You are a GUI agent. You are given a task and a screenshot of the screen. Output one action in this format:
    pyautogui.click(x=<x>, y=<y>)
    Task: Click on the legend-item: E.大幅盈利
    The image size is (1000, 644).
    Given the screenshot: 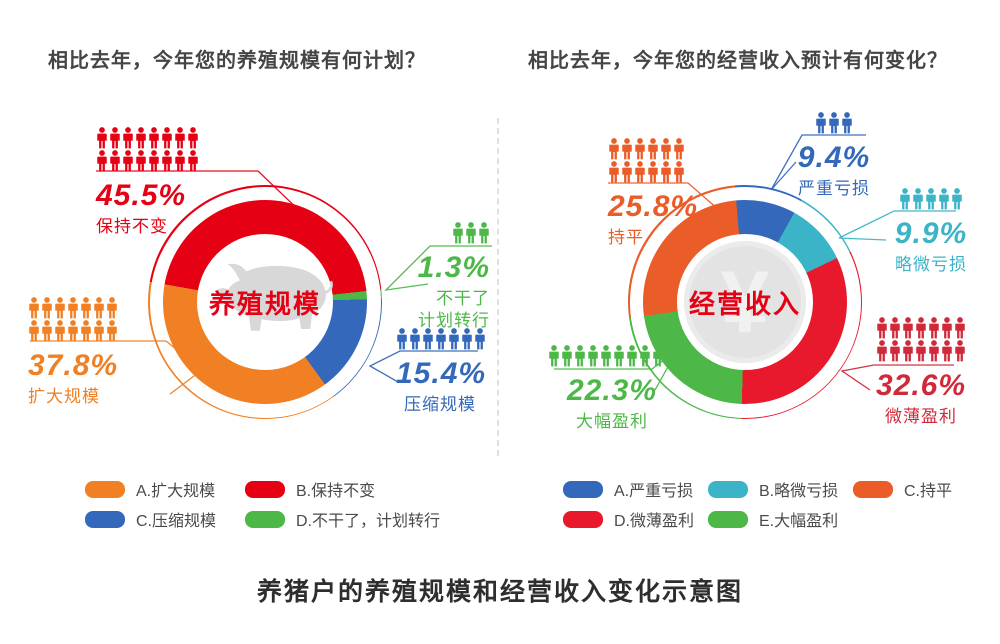 What is the action you would take?
    pyautogui.click(x=780, y=519)
    